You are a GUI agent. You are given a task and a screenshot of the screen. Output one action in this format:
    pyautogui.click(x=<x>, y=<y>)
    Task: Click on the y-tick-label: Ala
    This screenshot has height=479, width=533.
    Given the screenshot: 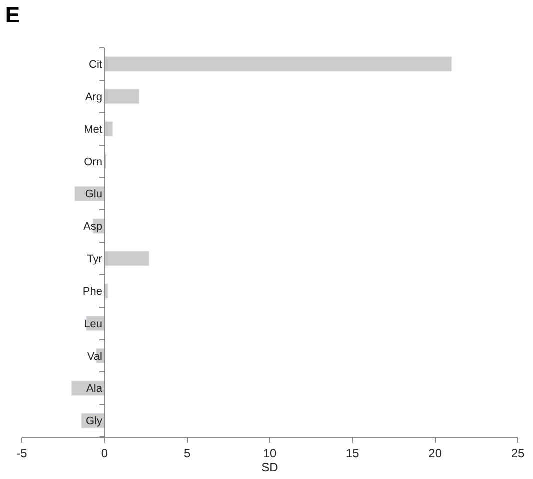 What is the action you would take?
    pyautogui.click(x=95, y=389)
    